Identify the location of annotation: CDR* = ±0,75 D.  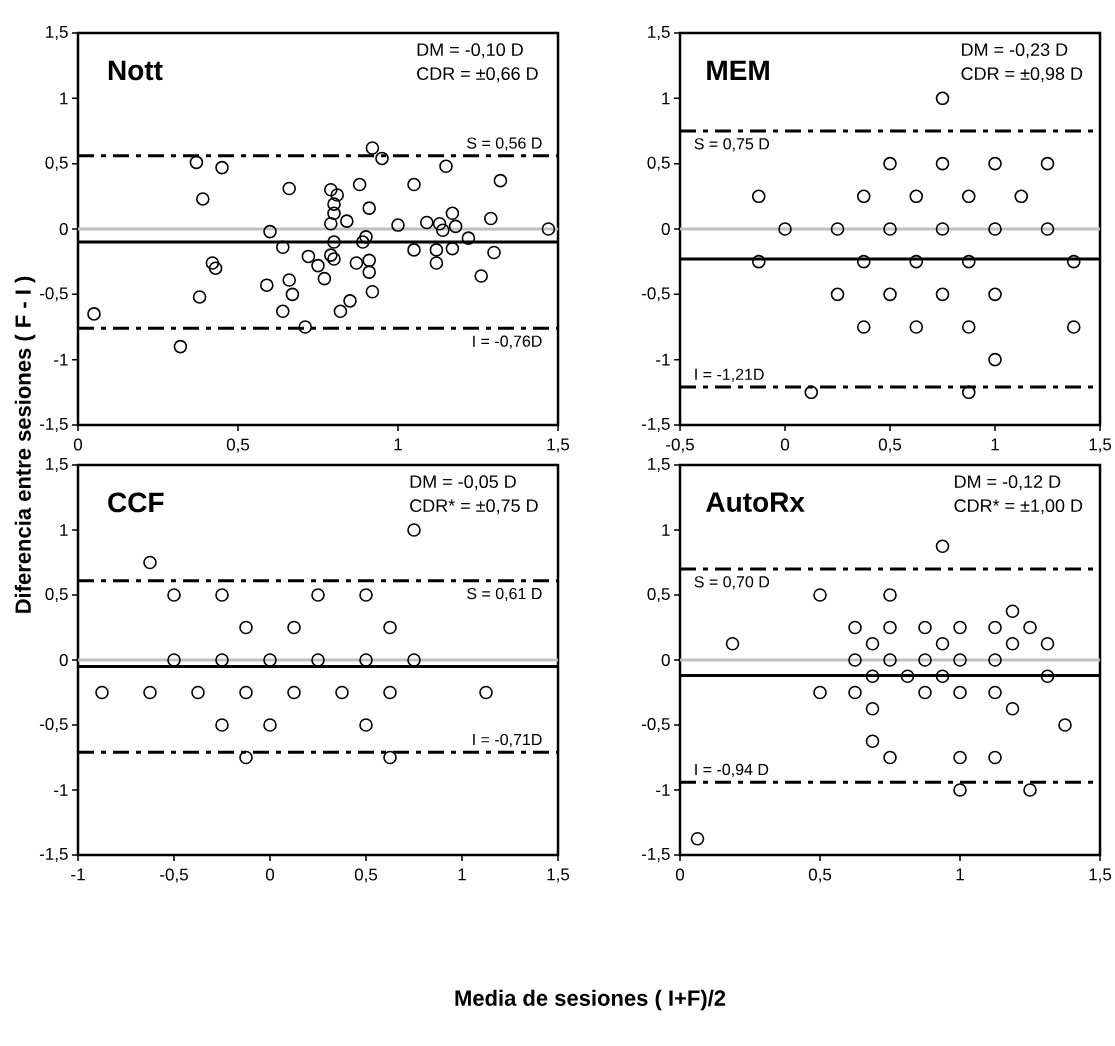
(474, 507).